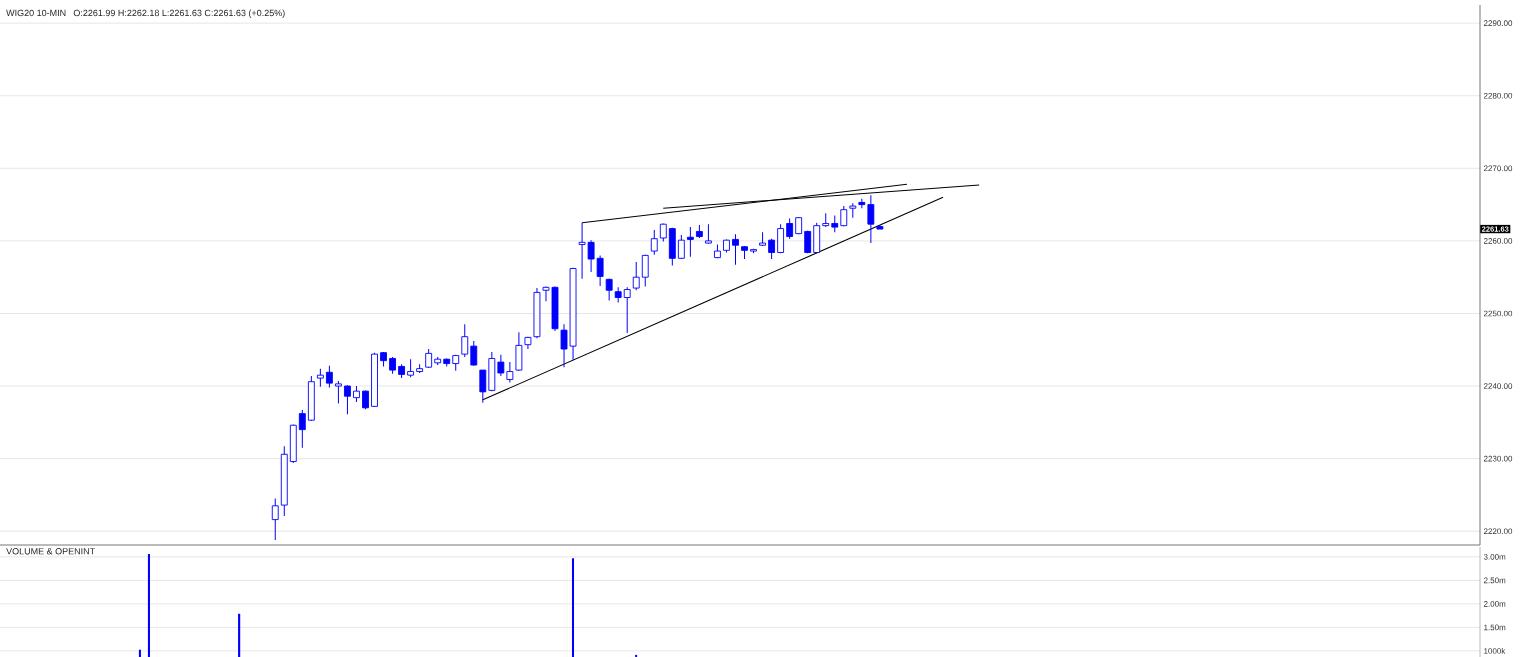 The width and height of the screenshot is (1532, 657). What do you see at coordinates (179, 13) in the screenshot?
I see `chart-subtitle: O:2261.99 H:2262.18 L:2261.63 C:2261.63 (+0.25%)` at bounding box center [179, 13].